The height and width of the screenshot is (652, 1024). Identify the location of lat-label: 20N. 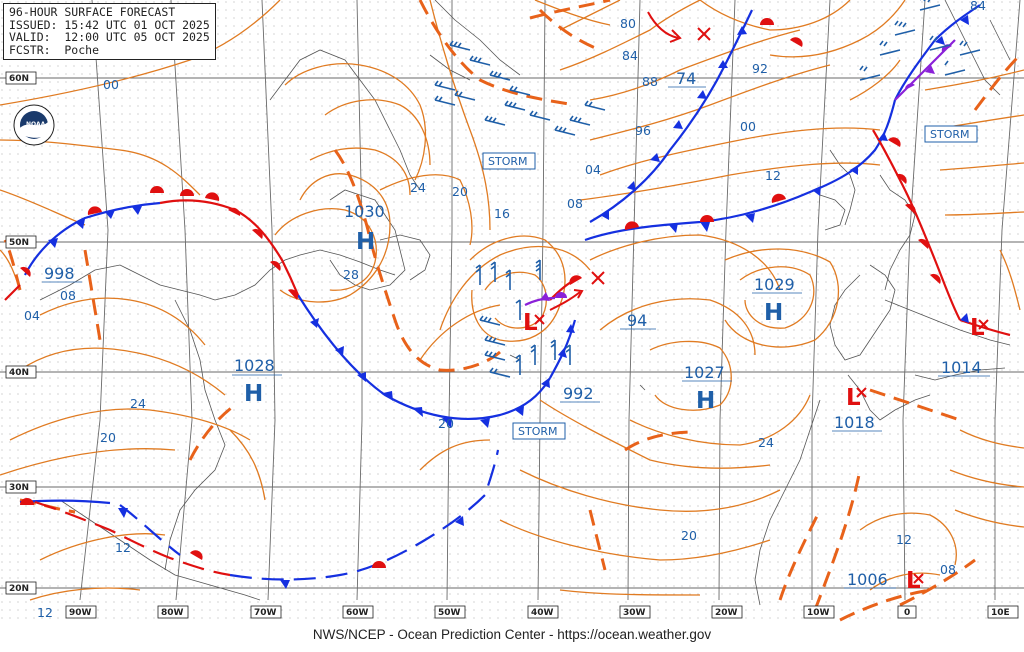
(19, 589).